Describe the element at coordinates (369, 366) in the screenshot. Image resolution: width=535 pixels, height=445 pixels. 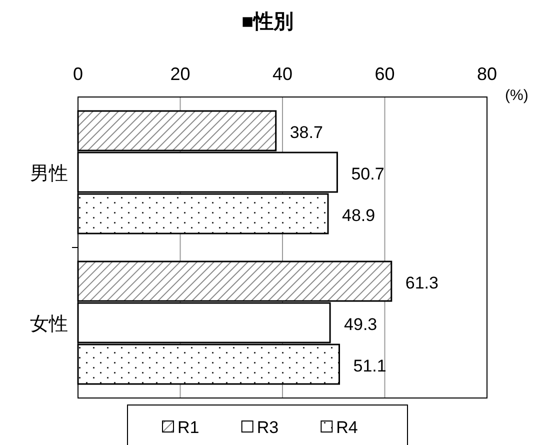
I see `data-label: 51.1` at that location.